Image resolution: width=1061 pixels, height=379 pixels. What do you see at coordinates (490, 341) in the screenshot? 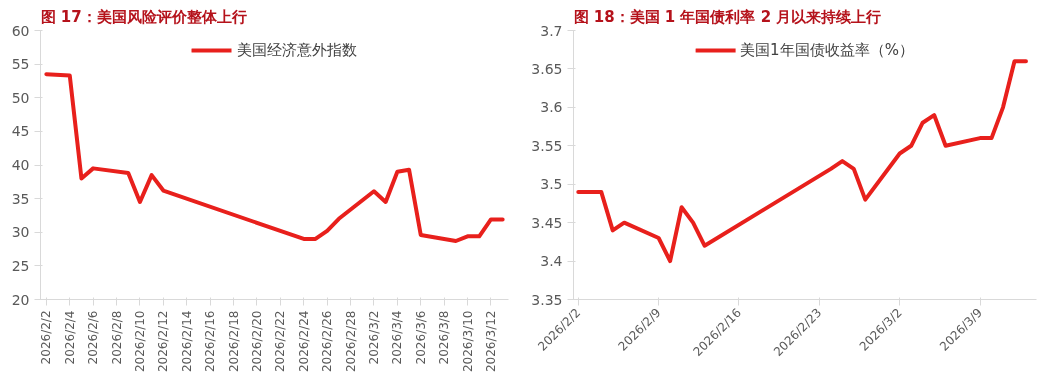
I see `x-tick-label: 2026/3/12` at bounding box center [490, 341].